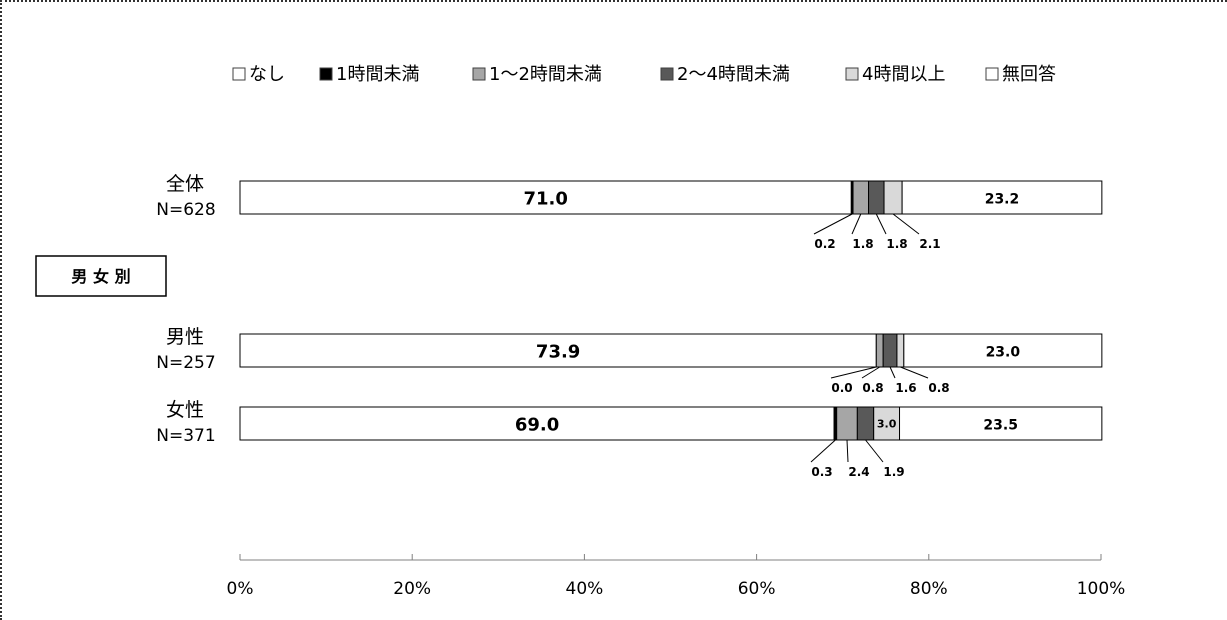  Describe the element at coordinates (185, 337) in the screenshot. I see `category-label-1: 男性` at that location.